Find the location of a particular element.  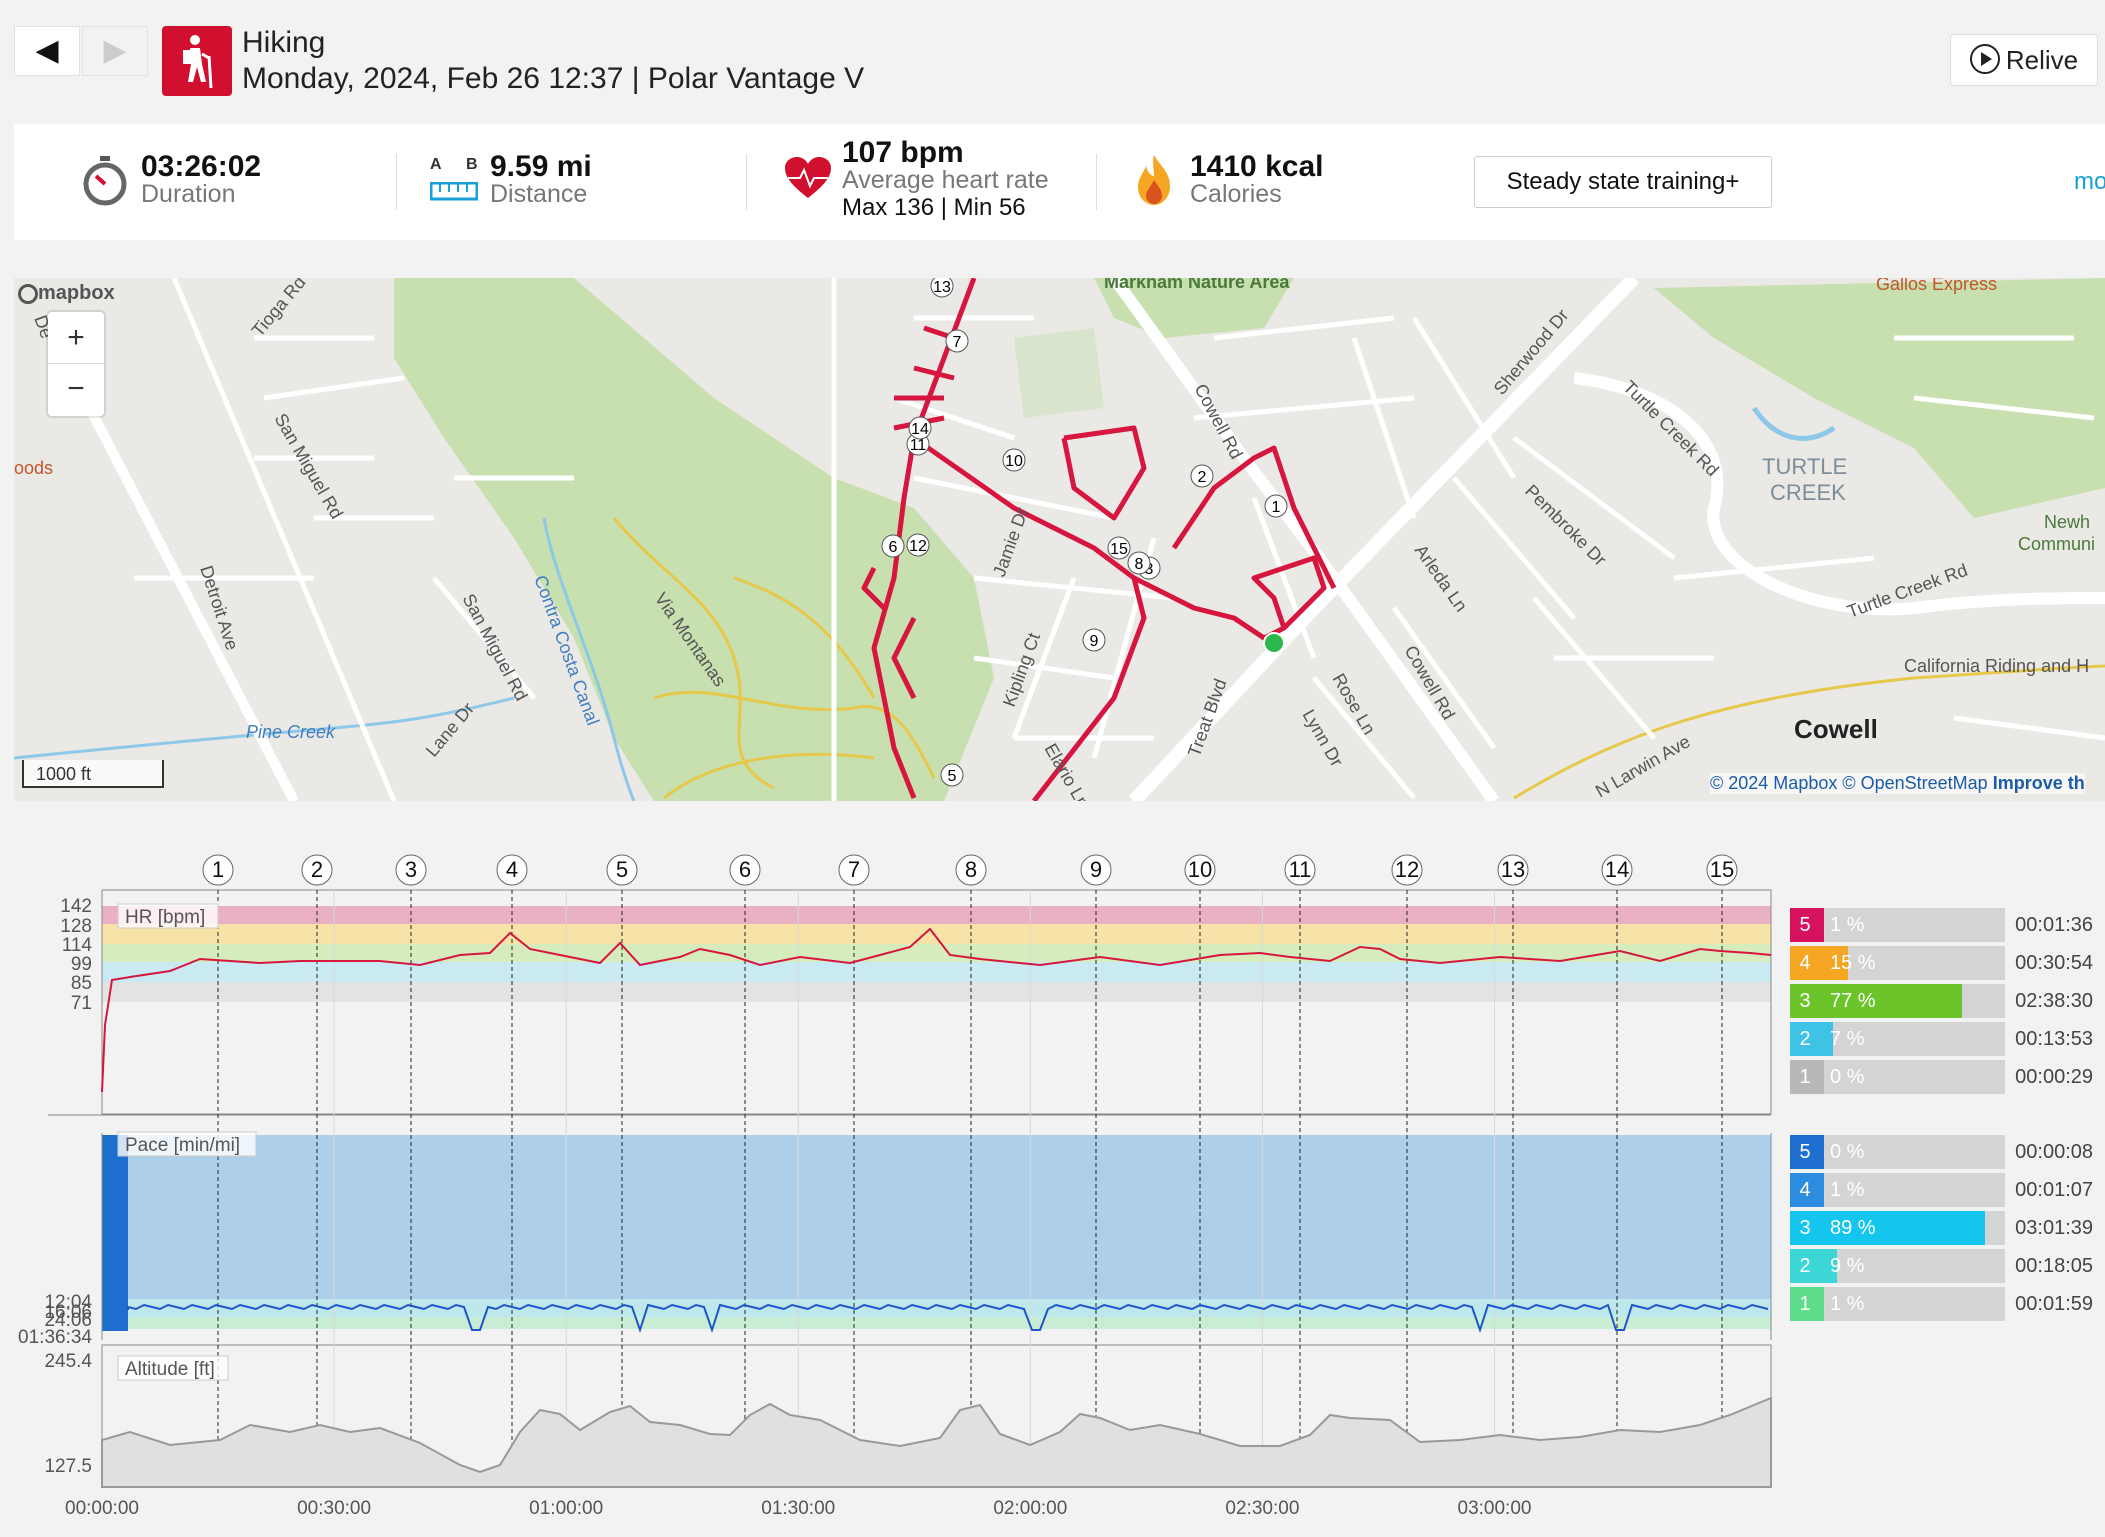

lap-number: 15 is located at coordinates (1722, 869).